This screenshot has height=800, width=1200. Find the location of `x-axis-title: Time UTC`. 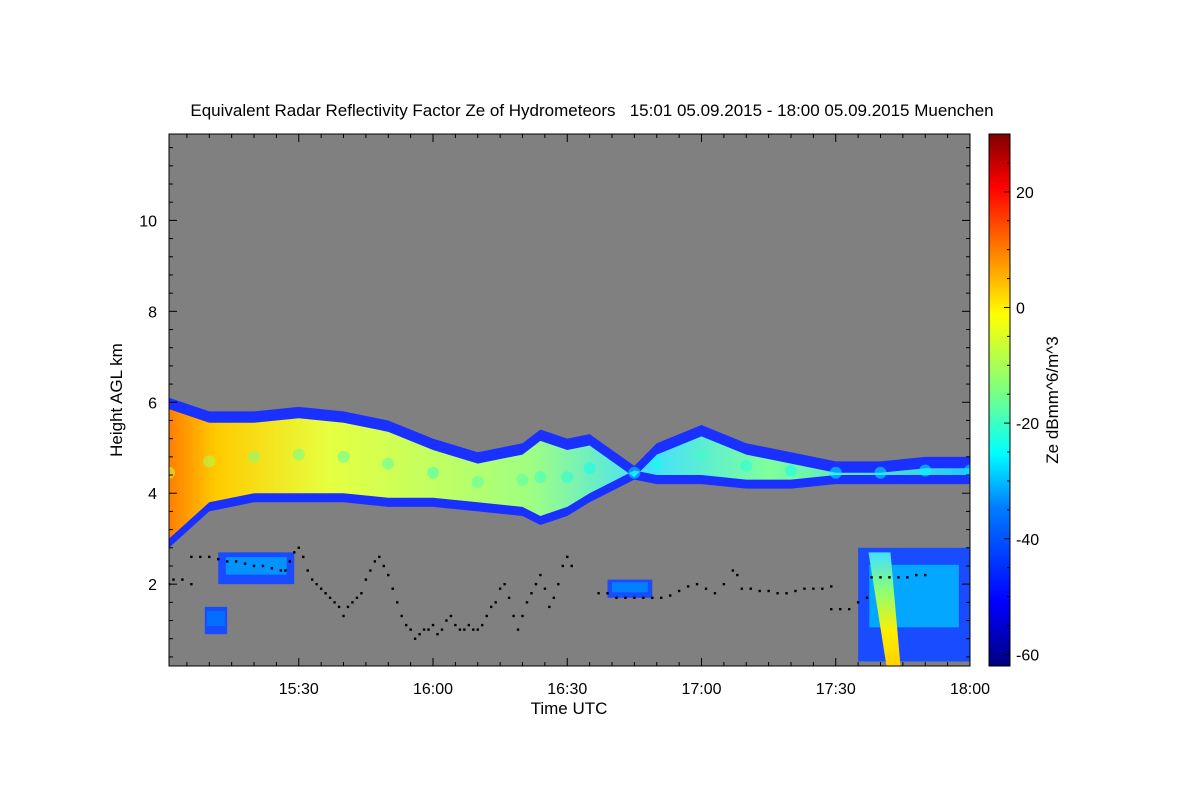

x-axis-title: Time UTC is located at coordinates (569, 708).